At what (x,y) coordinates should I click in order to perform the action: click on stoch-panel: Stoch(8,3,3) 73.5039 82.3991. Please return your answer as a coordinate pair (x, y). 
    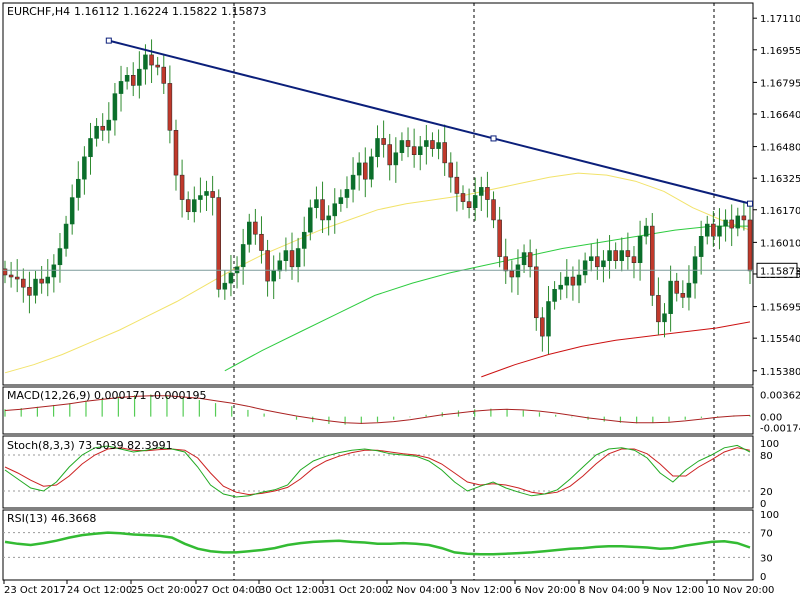
    Looking at the image, I should click on (378, 472).